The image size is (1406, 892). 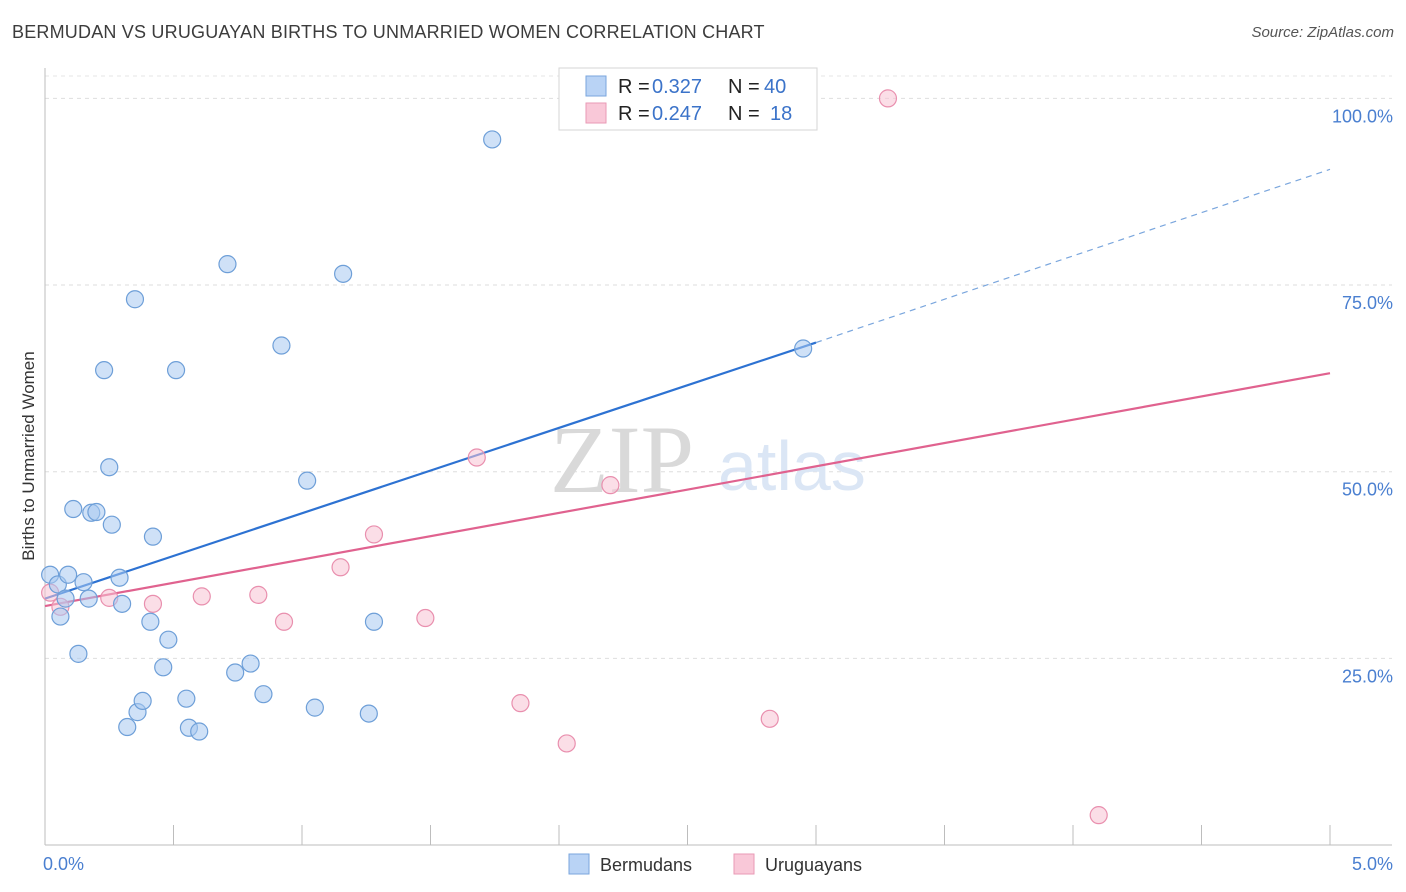 I want to click on watermark-atlas: atlas, so click(x=792, y=466).